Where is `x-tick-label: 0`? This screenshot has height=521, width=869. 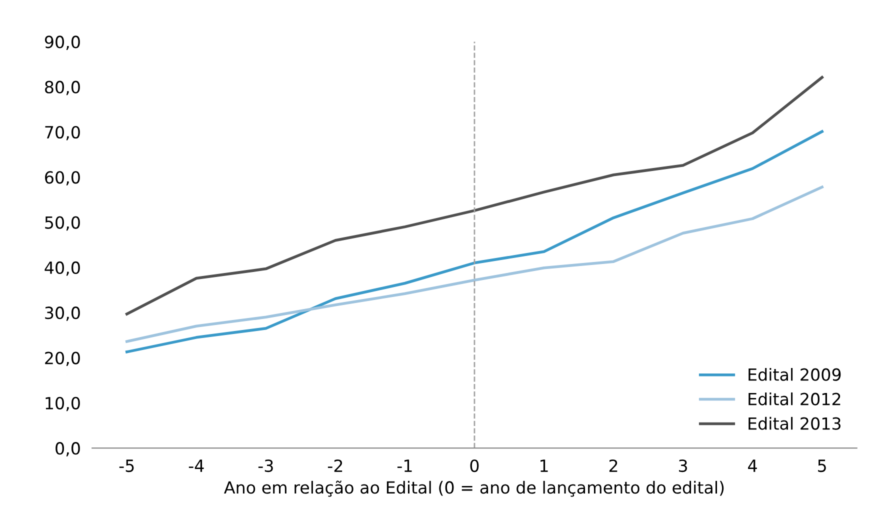 x-tick-label: 0 is located at coordinates (474, 465).